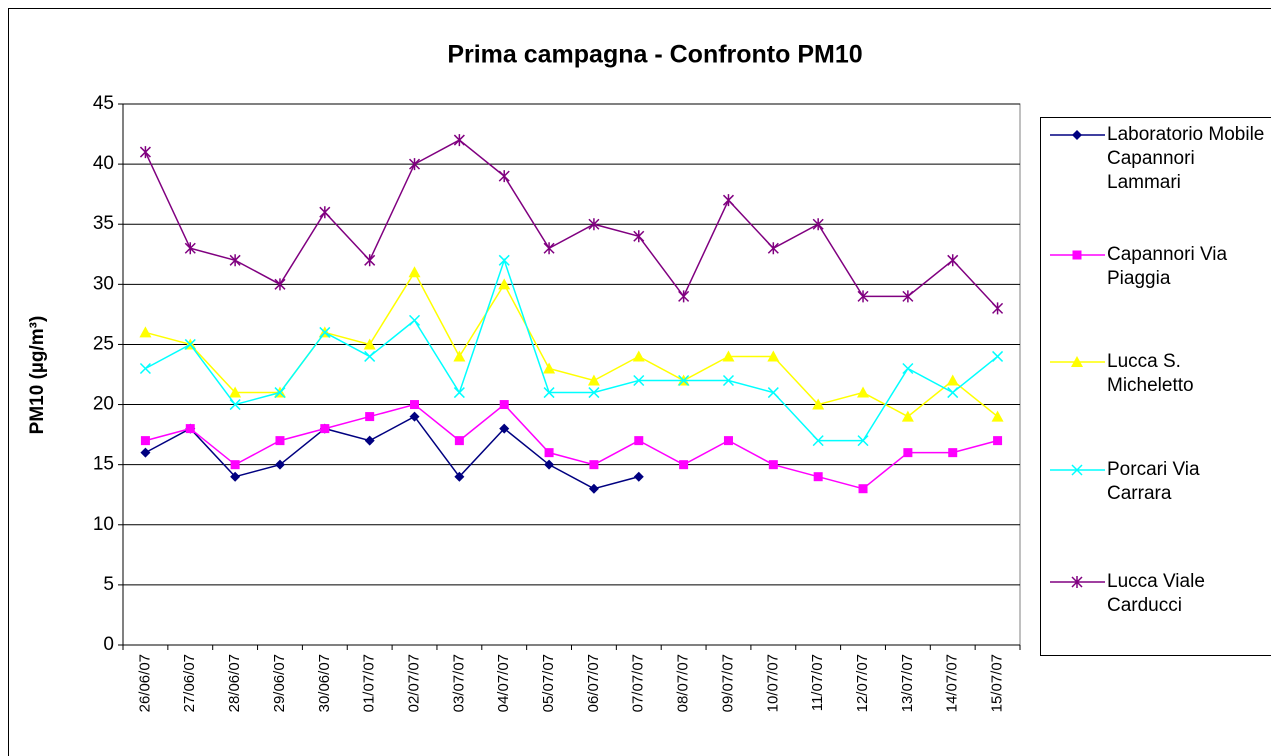  What do you see at coordinates (683, 683) in the screenshot?
I see `x-tick-label: 08/07/07` at bounding box center [683, 683].